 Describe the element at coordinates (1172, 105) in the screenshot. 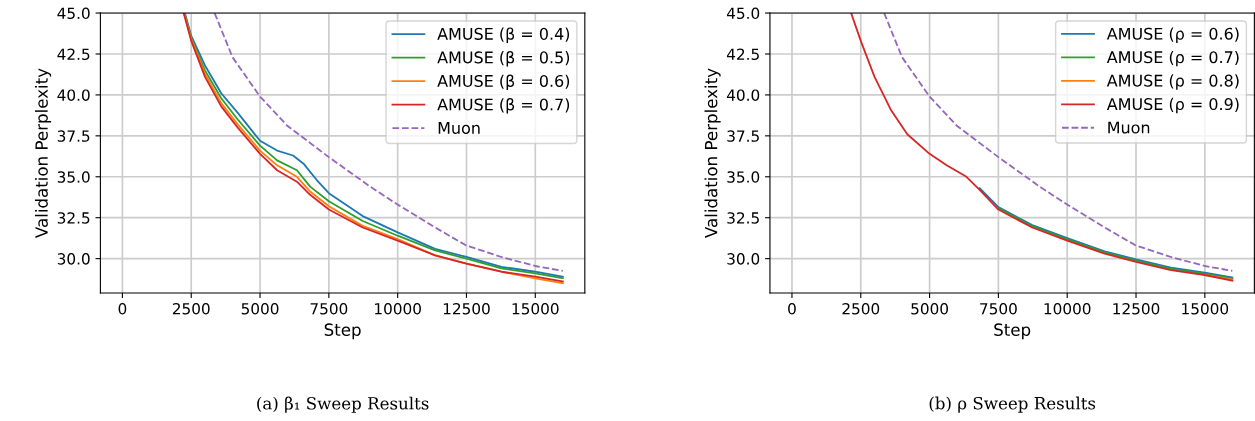

I see `legend-label: AMUSE (ρ = 0.9)` at that location.